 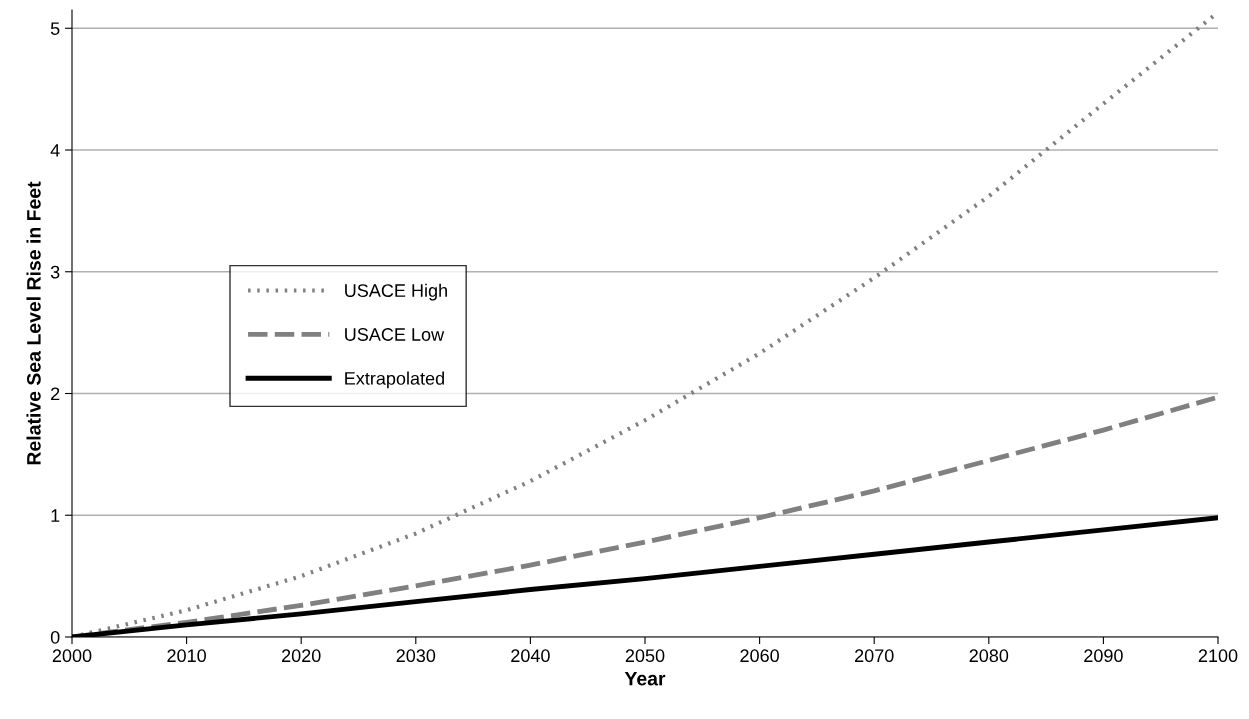 What do you see at coordinates (55, 272) in the screenshot?
I see `y-tick-label: 3` at bounding box center [55, 272].